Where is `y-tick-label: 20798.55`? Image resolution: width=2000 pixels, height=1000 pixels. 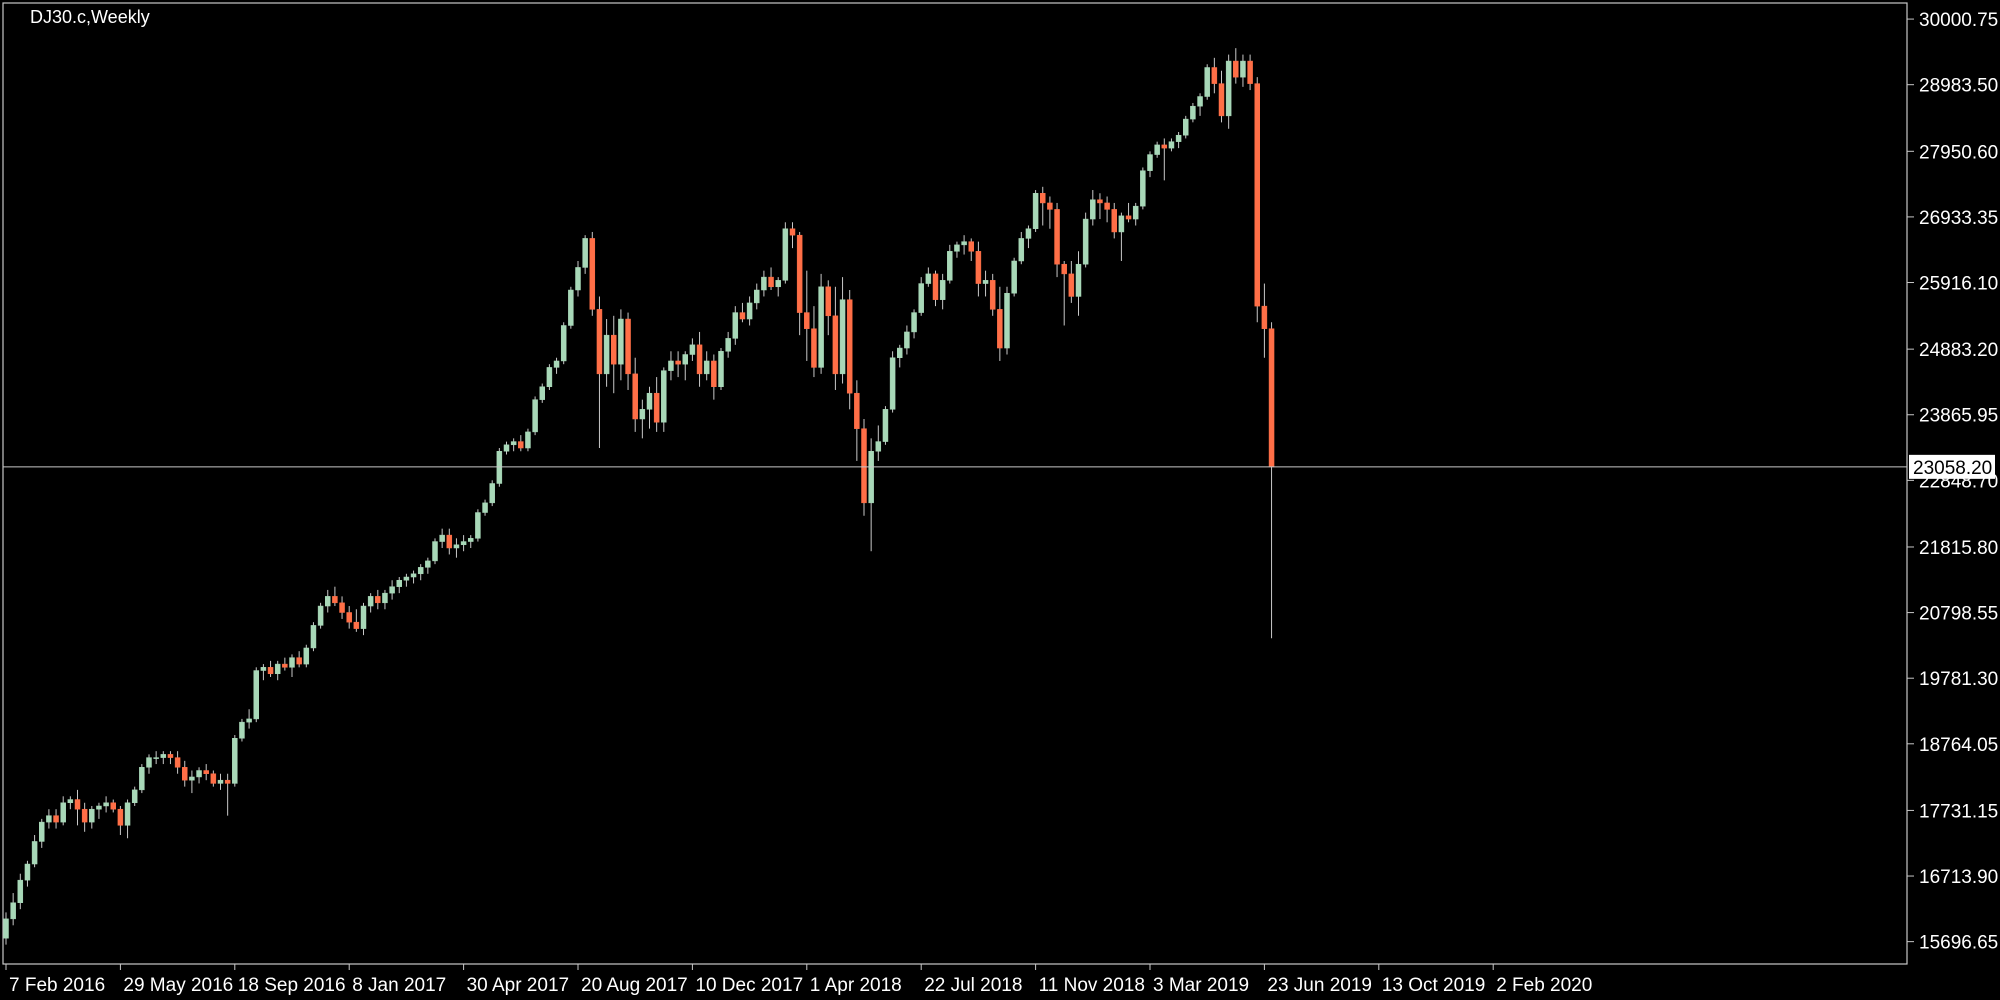 y-tick-label: 20798.55 is located at coordinates (1958, 614).